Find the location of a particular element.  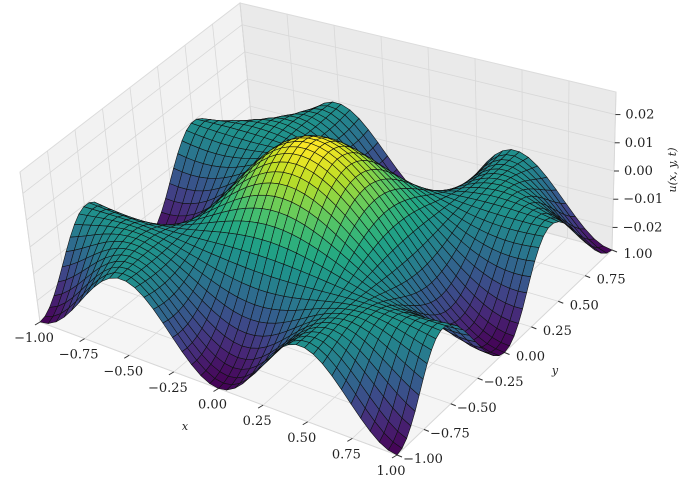

z-tick-label: 0.02 is located at coordinates (639, 115).